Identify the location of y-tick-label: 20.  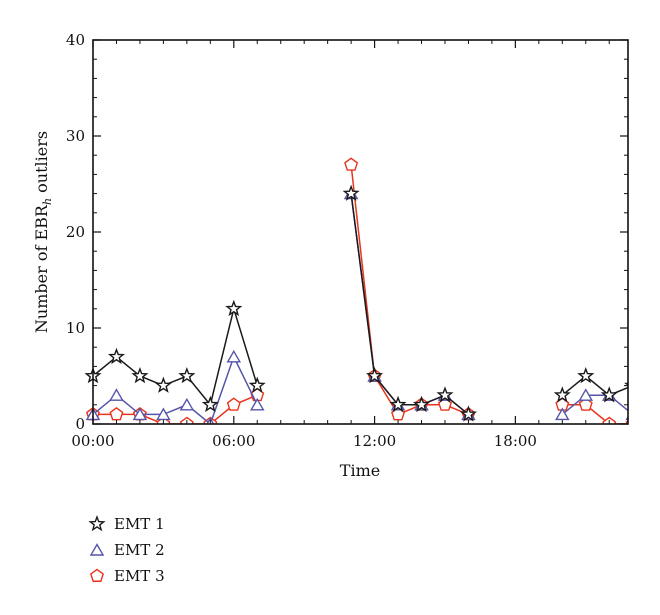
(75, 232).